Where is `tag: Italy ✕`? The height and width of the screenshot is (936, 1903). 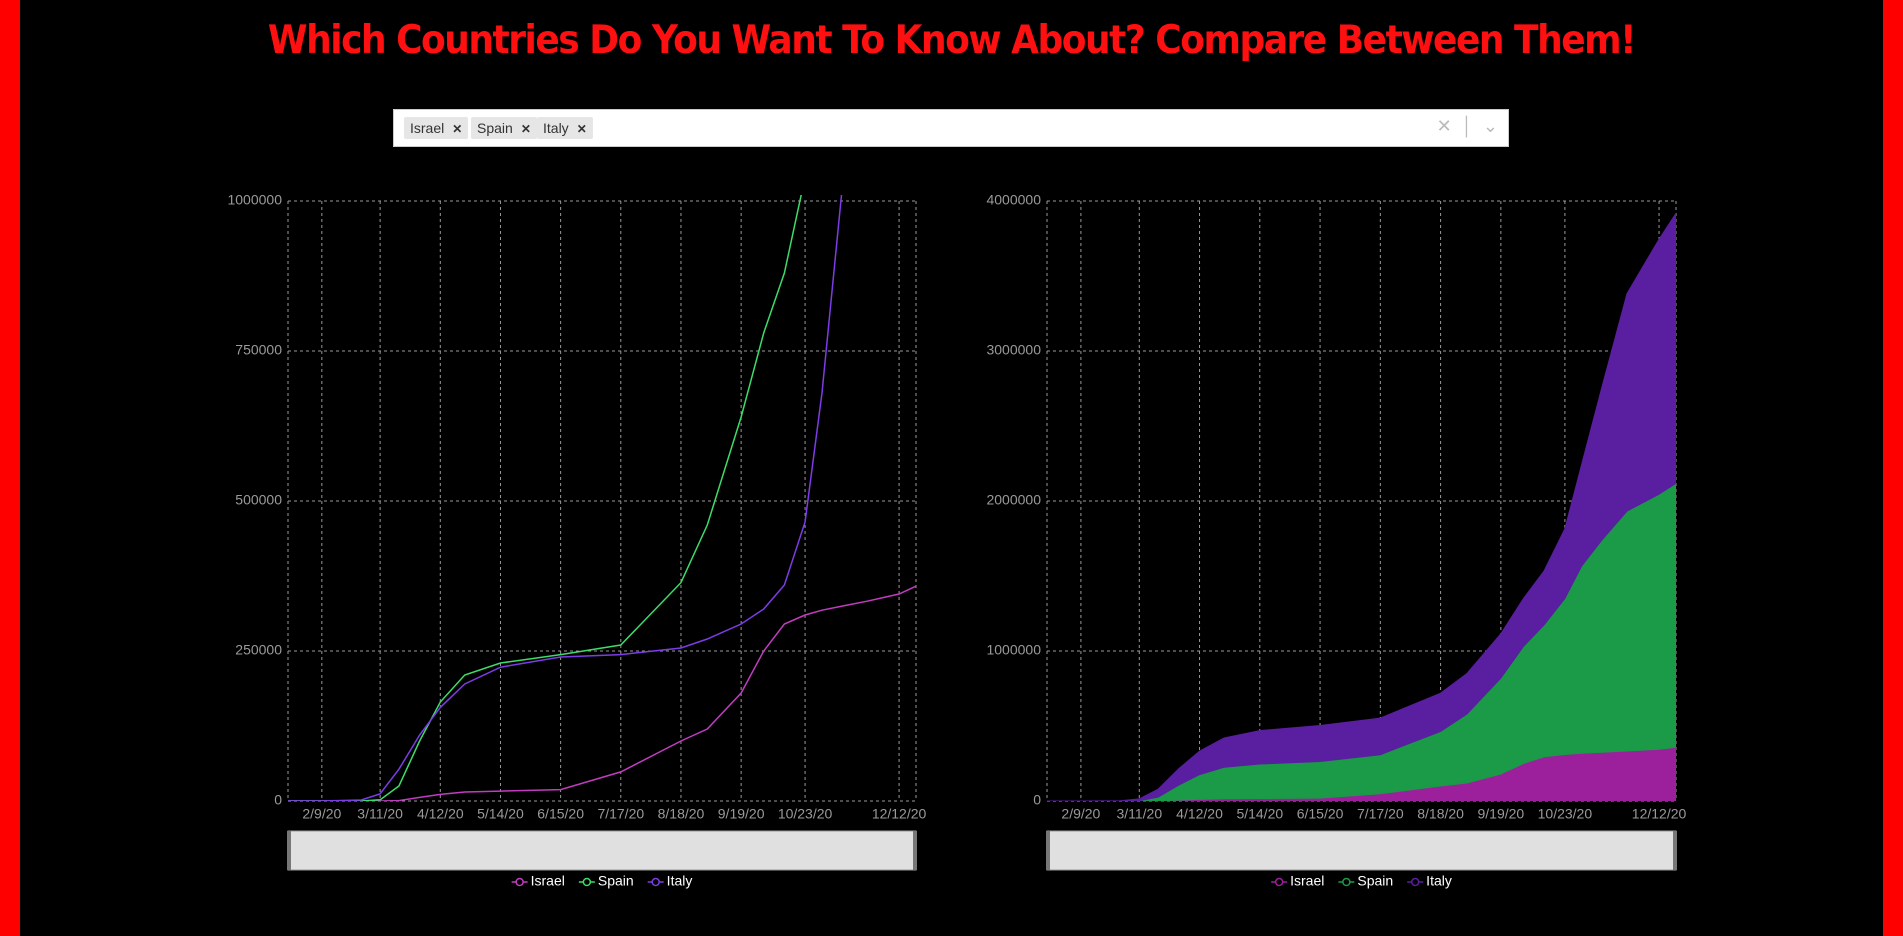
tag: Italy ✕ is located at coordinates (565, 128).